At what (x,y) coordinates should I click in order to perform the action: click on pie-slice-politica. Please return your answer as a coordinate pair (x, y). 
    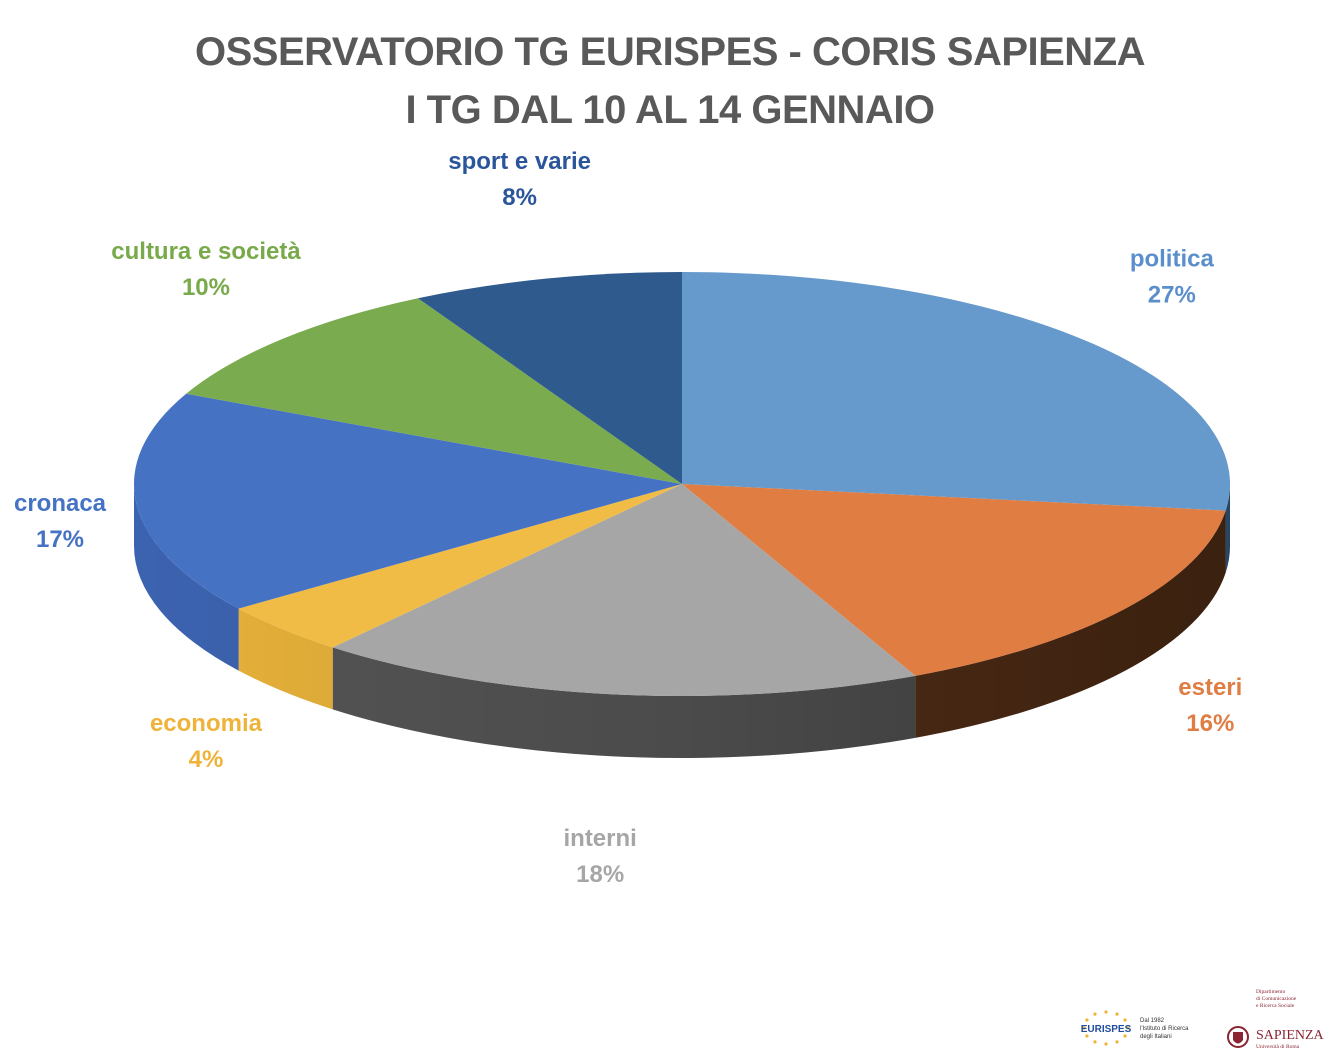
    Looking at the image, I should click on (956, 391).